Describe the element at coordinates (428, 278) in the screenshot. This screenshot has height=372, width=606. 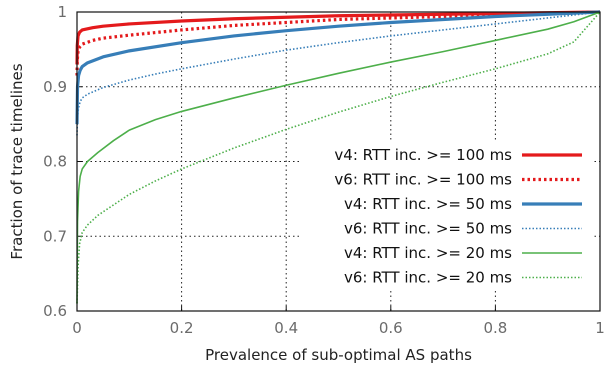
I see `legend-label: v6: RTT inc. >= 20 ms` at that location.